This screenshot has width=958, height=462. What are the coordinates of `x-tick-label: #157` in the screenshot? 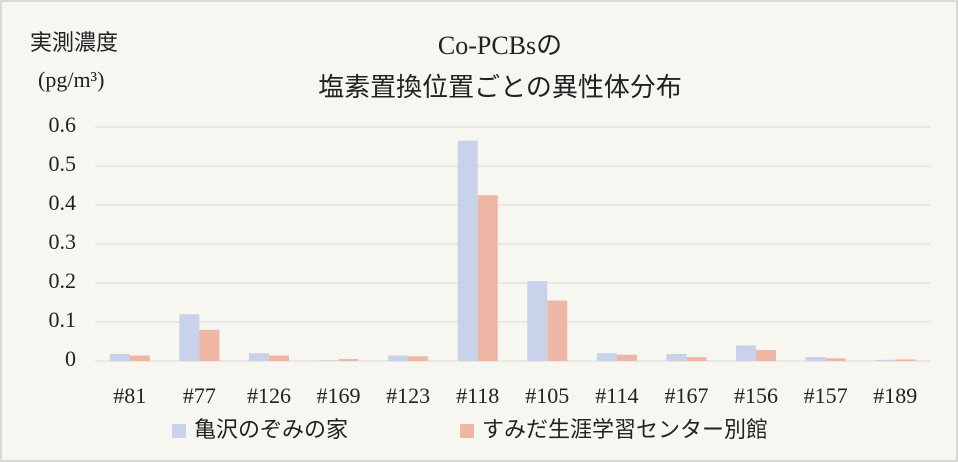 It's located at (826, 395).